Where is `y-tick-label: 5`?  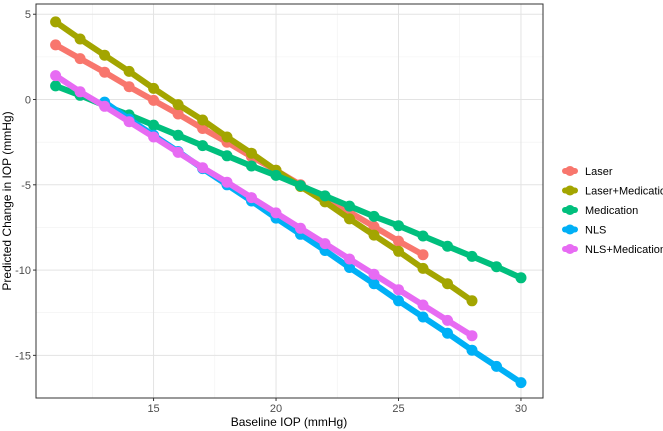
y-tick-label: 5 is located at coordinates (28, 15).